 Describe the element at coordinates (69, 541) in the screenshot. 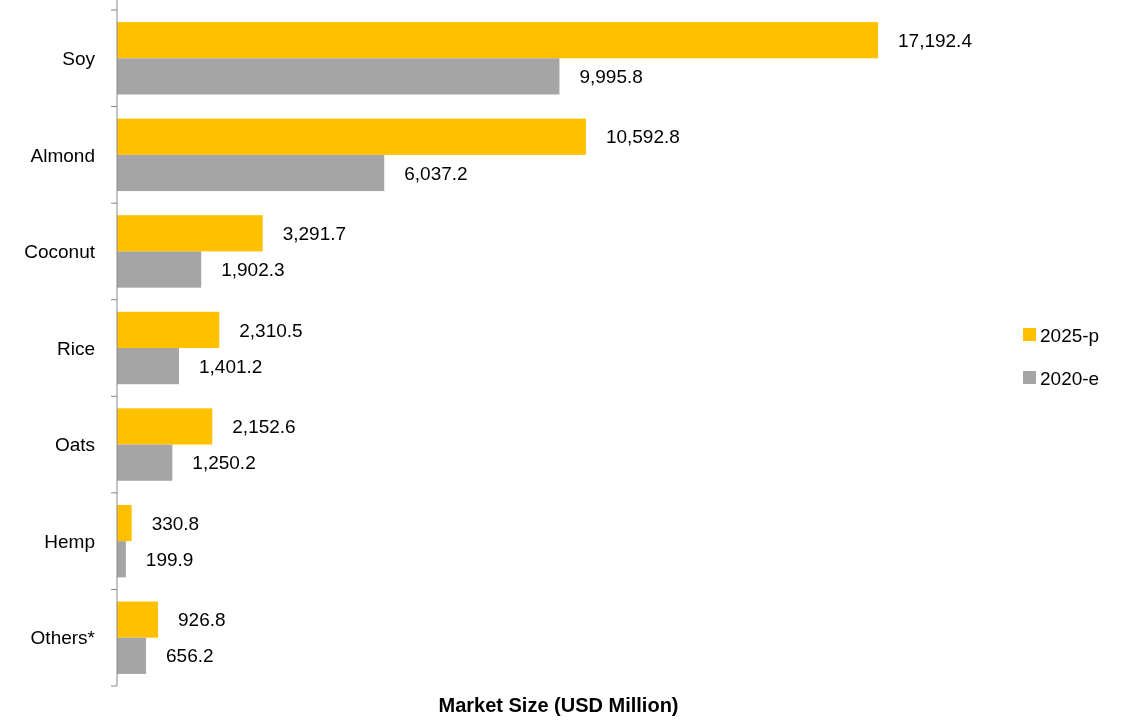

I see `y-tick-label: Hemp` at that location.